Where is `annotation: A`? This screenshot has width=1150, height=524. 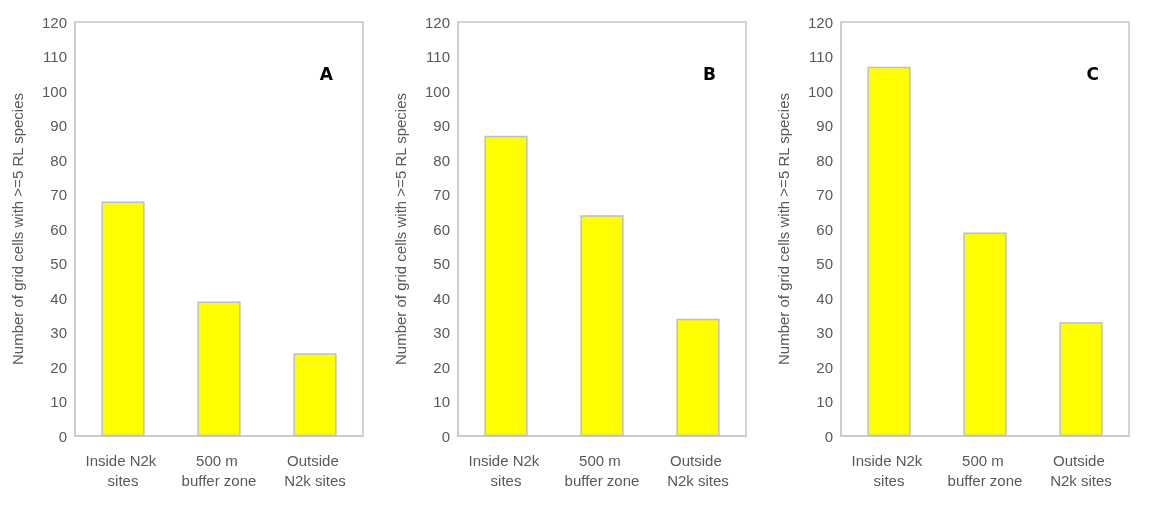
annotation: A is located at coordinates (326, 73).